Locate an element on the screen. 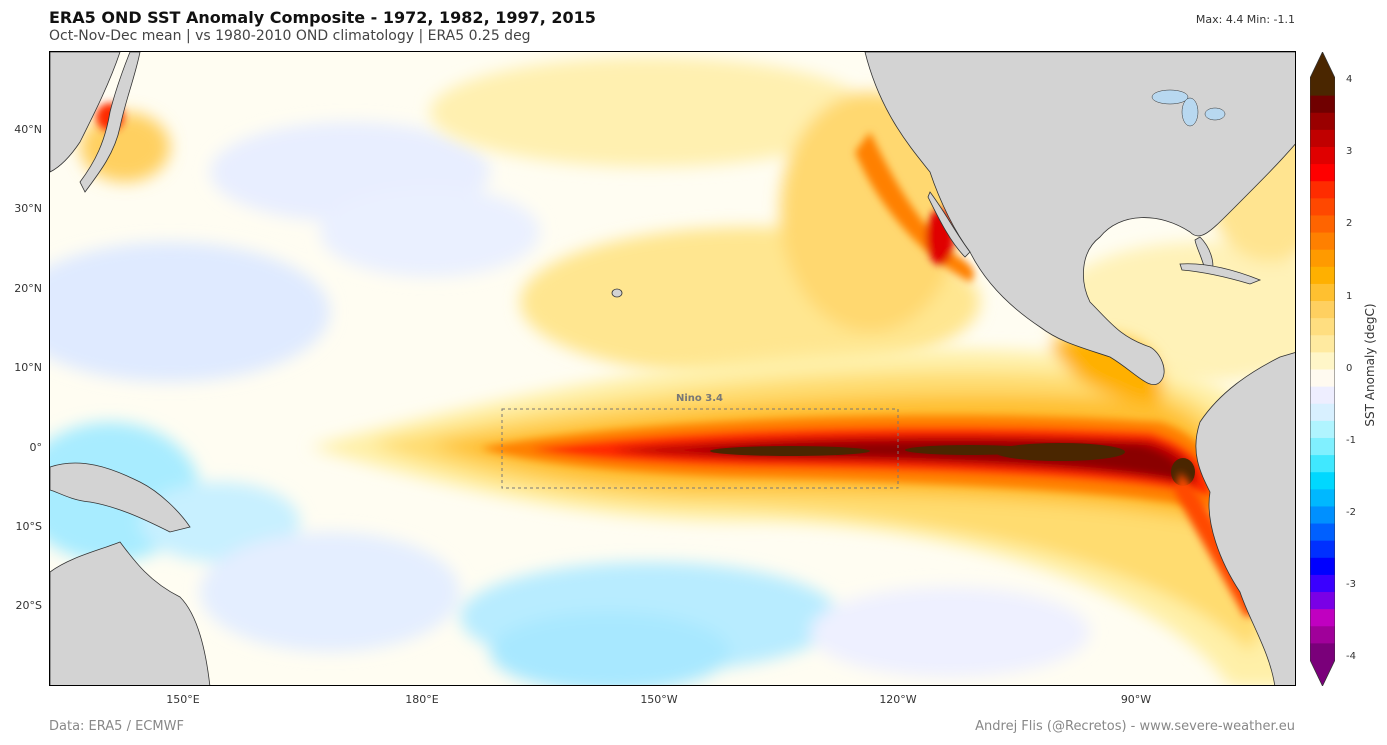 This screenshot has width=1387, height=745. colorbar-extend-min is located at coordinates (1322, 673).